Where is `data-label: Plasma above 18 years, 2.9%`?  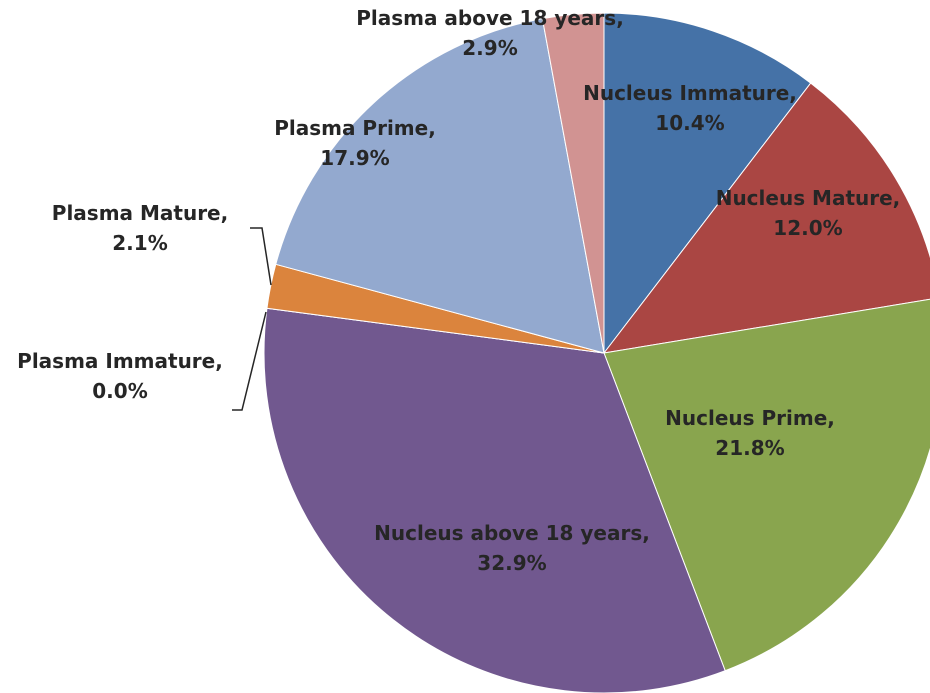 data-label: Plasma above 18 years, 2.9% is located at coordinates (490, 33).